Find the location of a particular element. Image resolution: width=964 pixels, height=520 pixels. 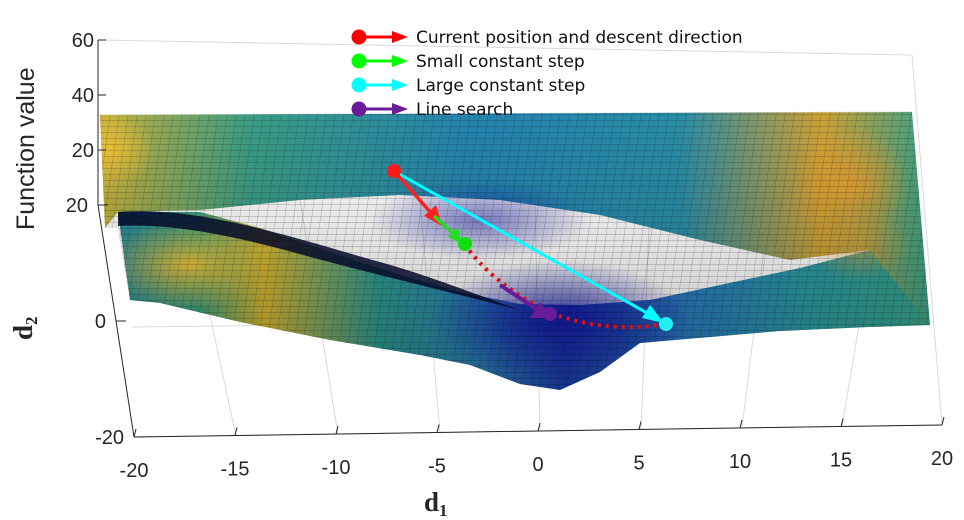

x-tick-label: 10 is located at coordinates (740, 462).